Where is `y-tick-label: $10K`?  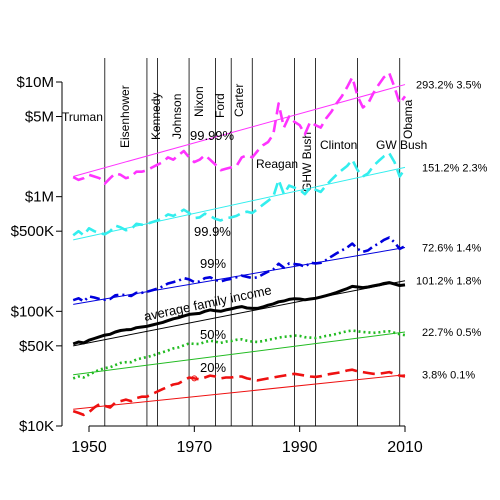
y-tick-label: $10K is located at coordinates (36, 426).